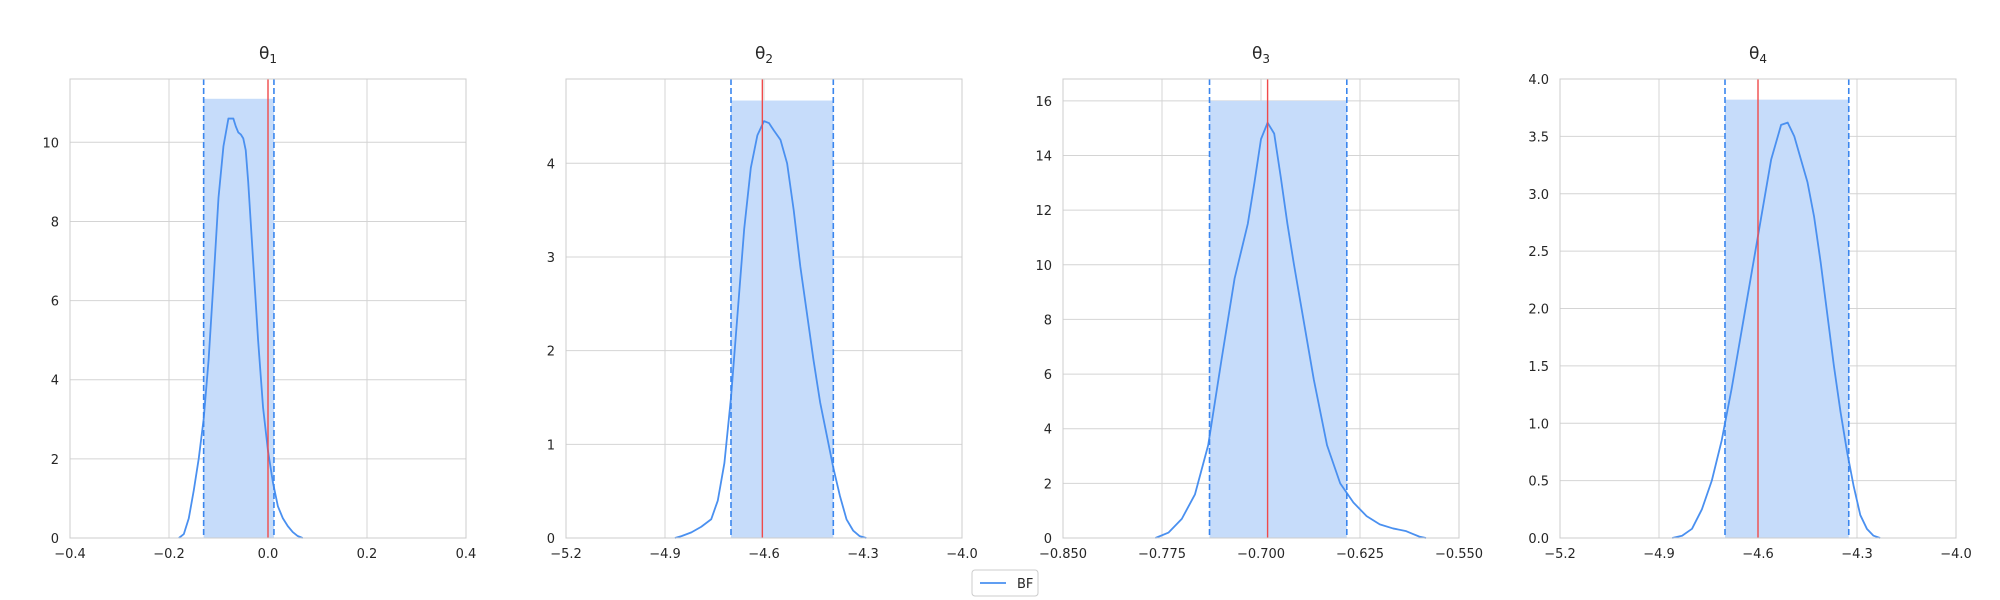 This screenshot has height=600, width=2000. Describe the element at coordinates (1538, 137) in the screenshot. I see `y-tick-label: 3.5` at that location.